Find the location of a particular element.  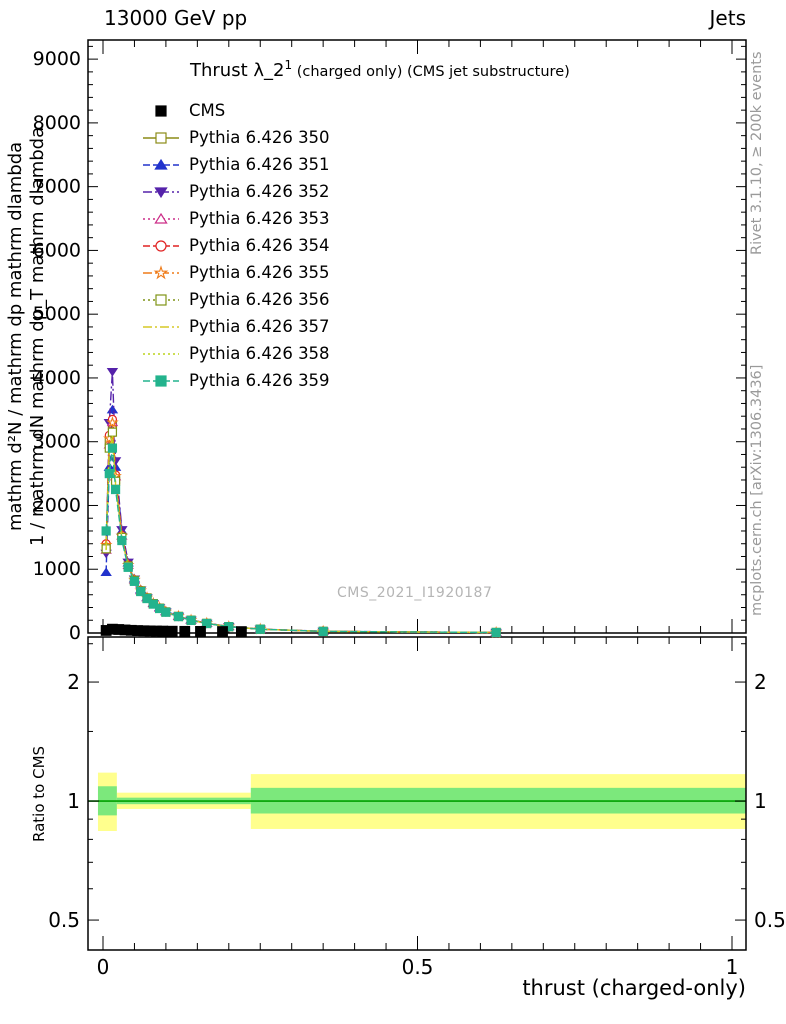

legend-label: Pythia 6.426 355 is located at coordinates (259, 272).